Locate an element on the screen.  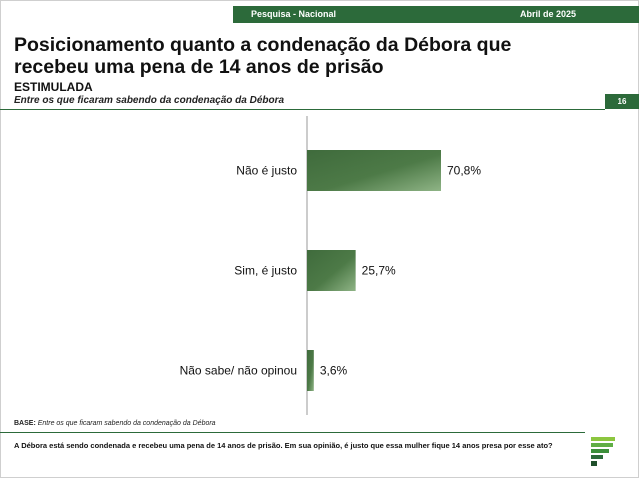
question-divider is located at coordinates (292, 432).